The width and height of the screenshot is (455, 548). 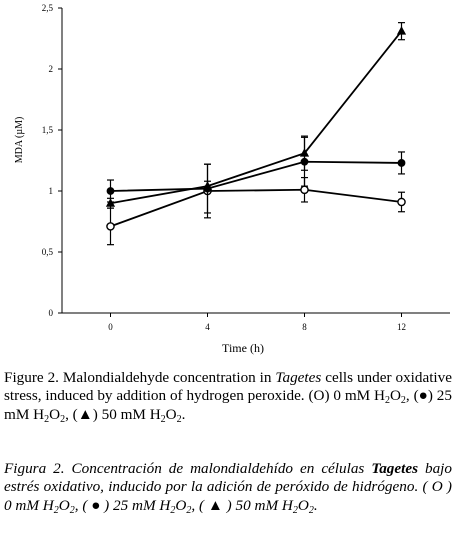 I want to click on x-tick-label: 0, so click(x=110, y=327).